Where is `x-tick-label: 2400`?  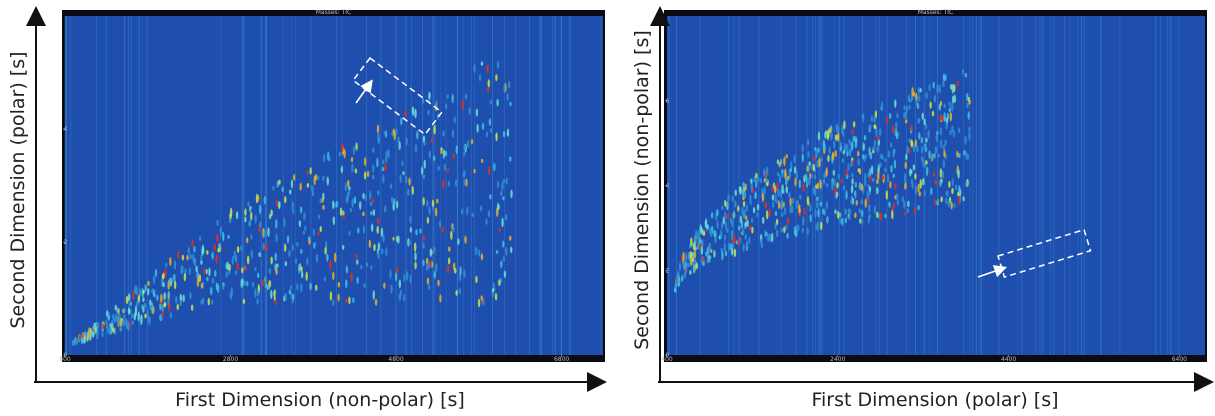 x-tick-label: 2400 is located at coordinates (837, 359).